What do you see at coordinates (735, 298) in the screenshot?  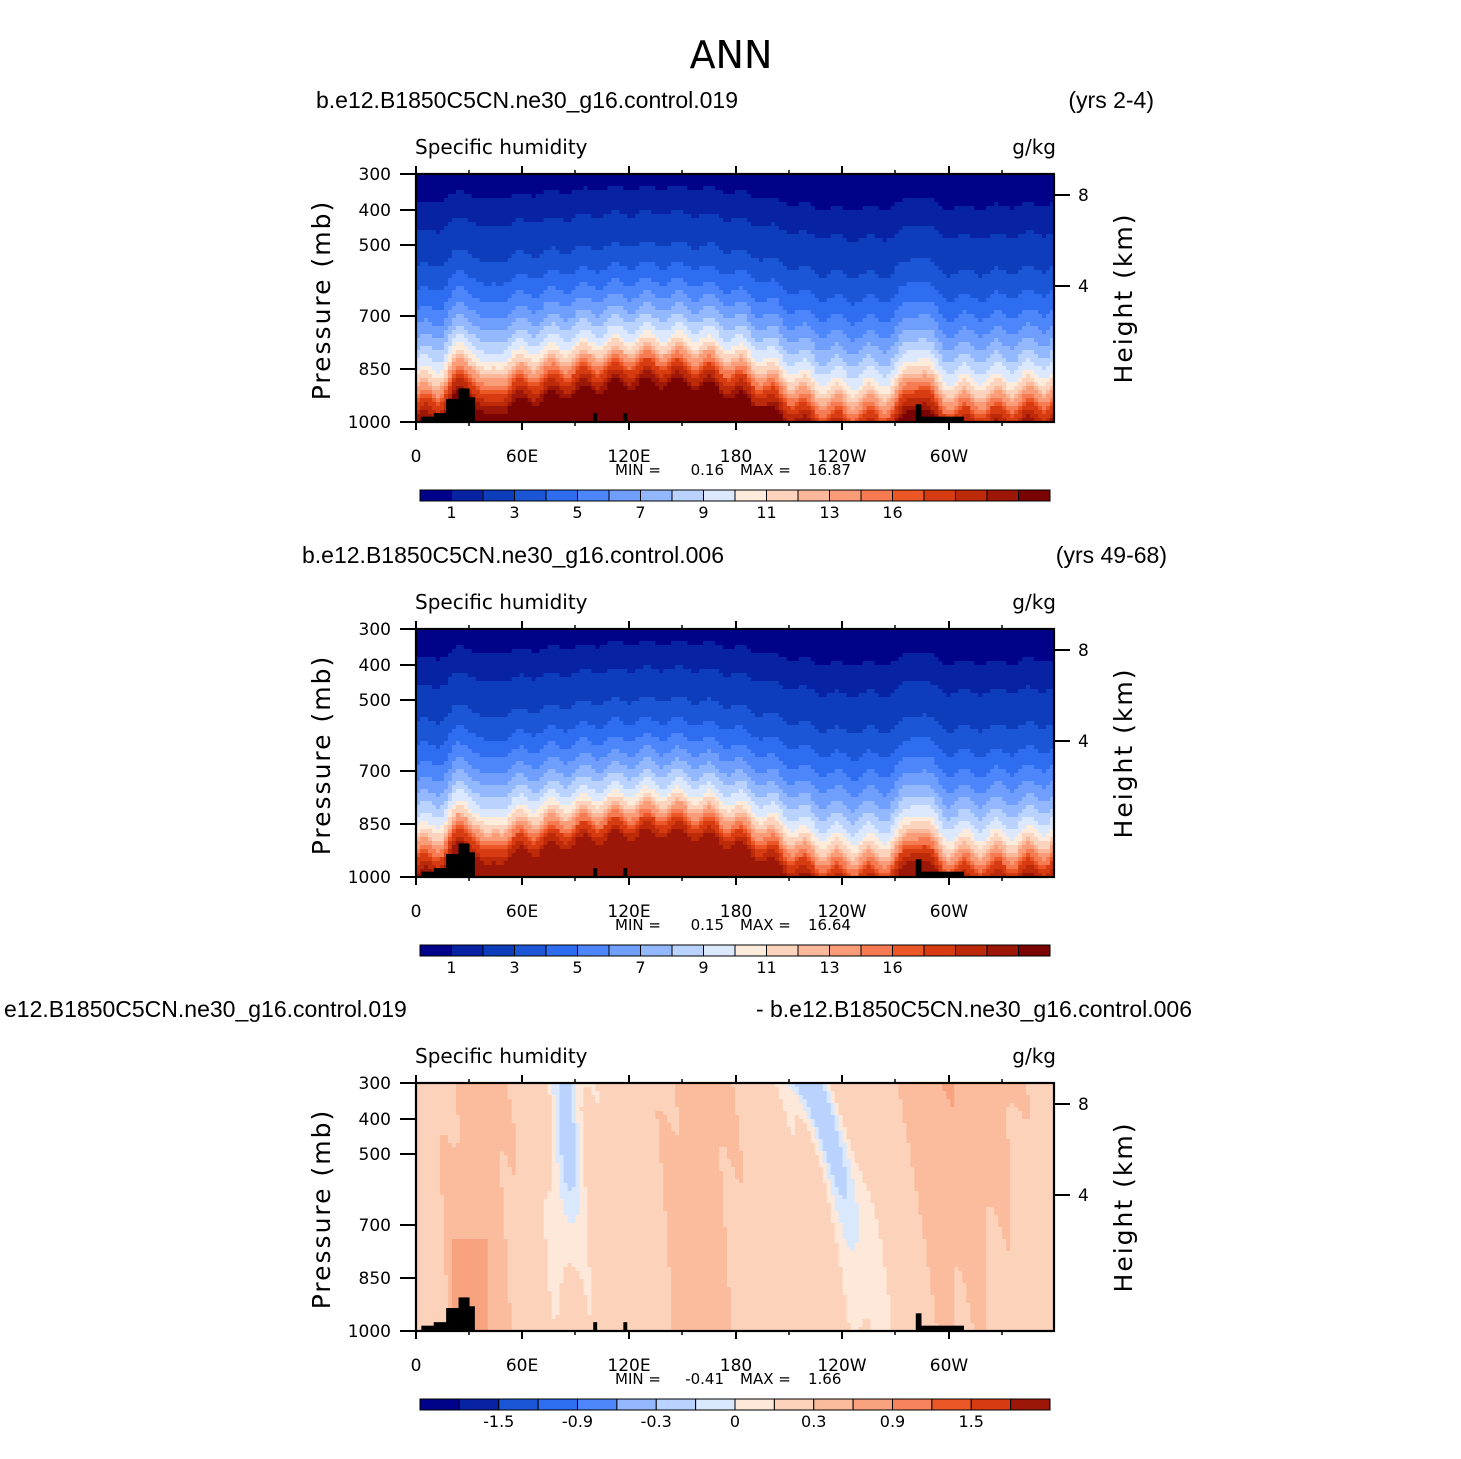 I see `contour-field` at bounding box center [735, 298].